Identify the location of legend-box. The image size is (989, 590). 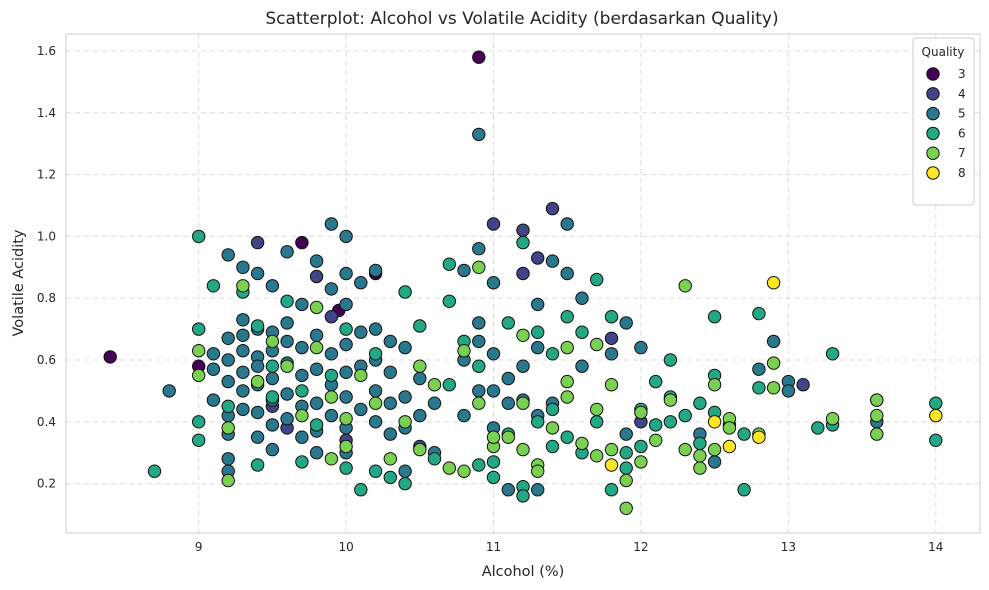
(943, 121).